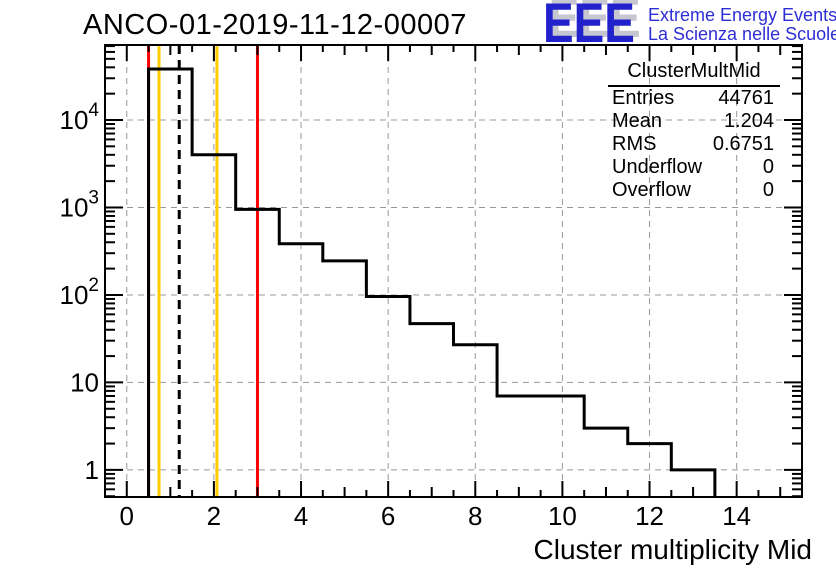 The image size is (836, 572). Describe the element at coordinates (275, 25) in the screenshot. I see `page-title: ANCO-01-2019-11-12-00007` at that location.